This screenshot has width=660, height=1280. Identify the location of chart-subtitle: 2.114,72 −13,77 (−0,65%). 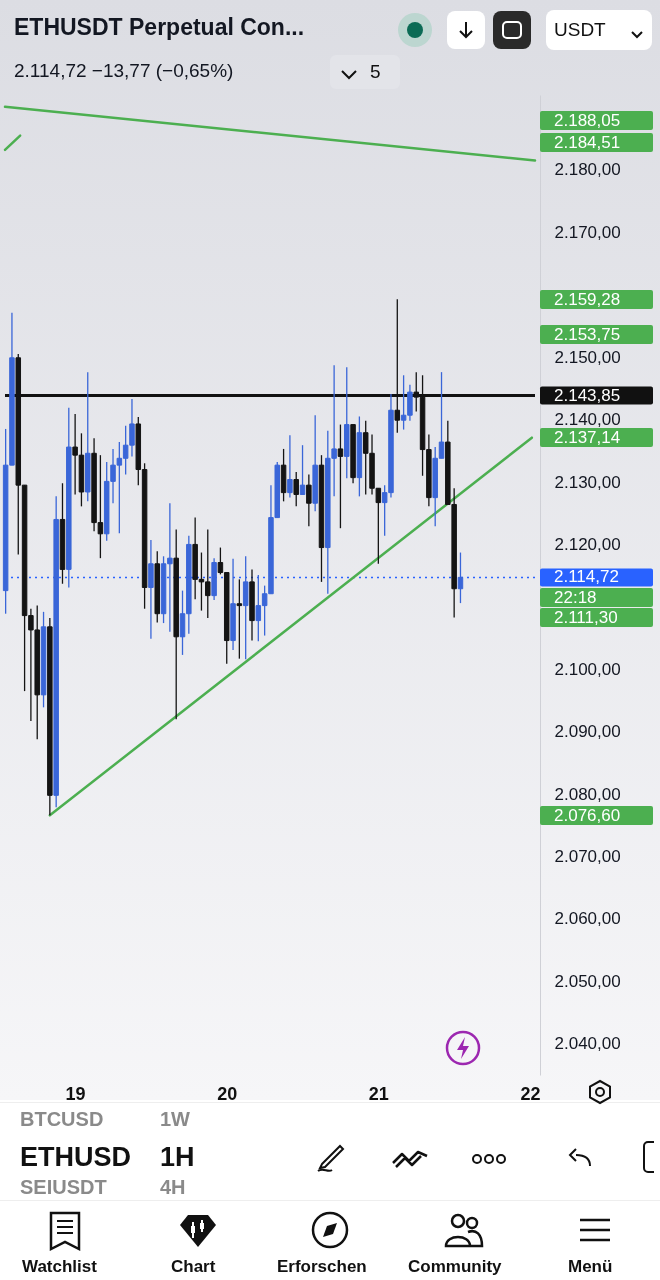
(124, 71).